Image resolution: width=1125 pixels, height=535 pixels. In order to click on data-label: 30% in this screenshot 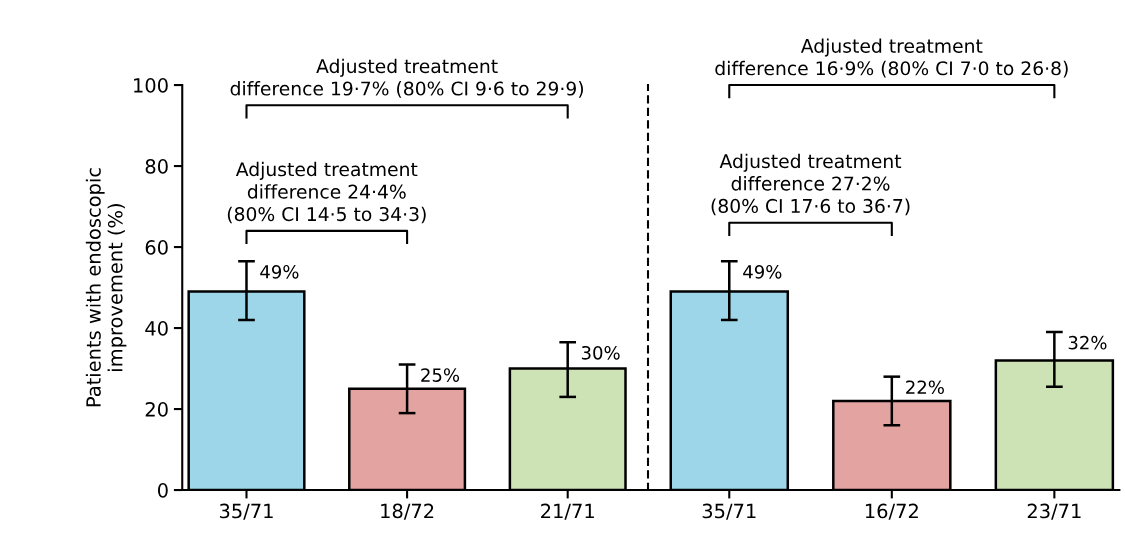, I will do `click(600, 352)`.